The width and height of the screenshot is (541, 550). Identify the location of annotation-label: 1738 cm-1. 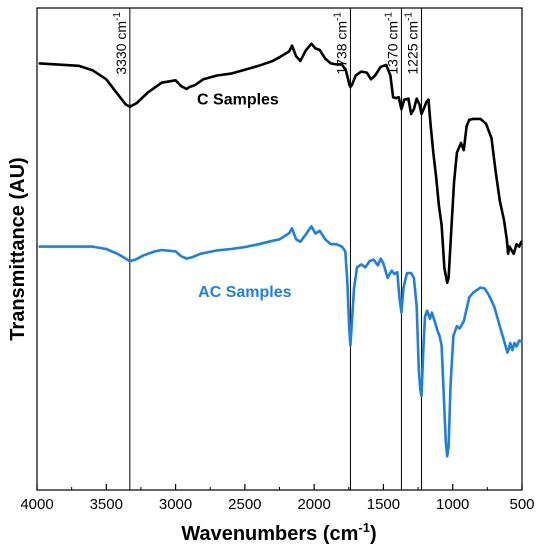
(340, 43).